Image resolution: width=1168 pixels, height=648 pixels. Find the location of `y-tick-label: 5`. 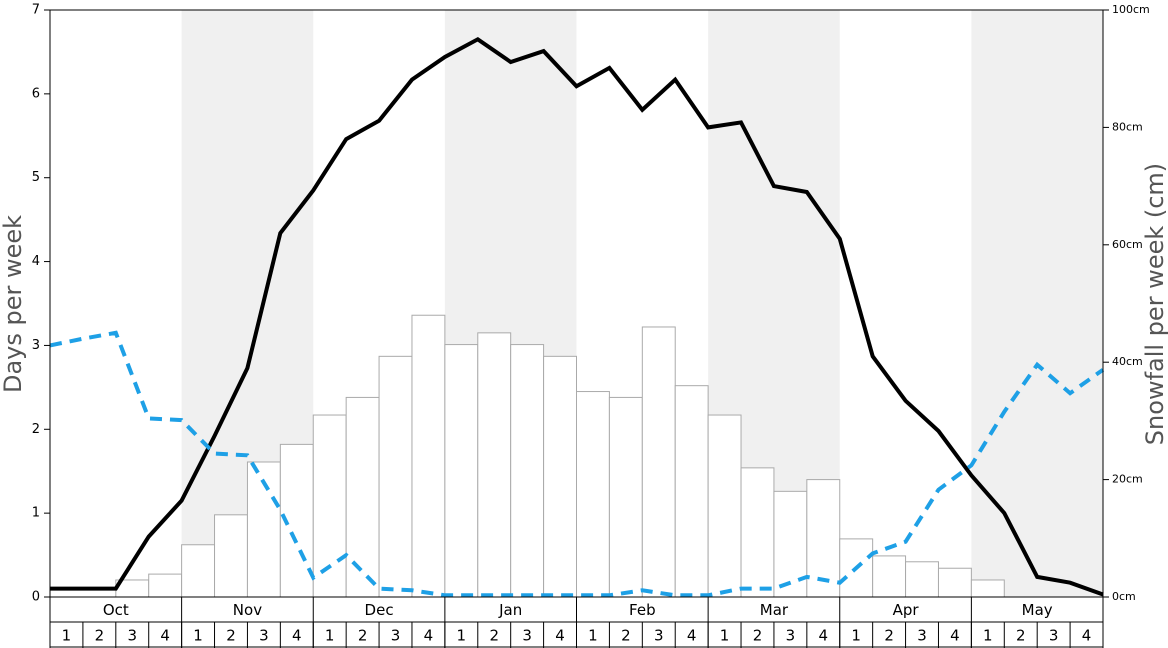

y-tick-label: 5 is located at coordinates (36, 177).